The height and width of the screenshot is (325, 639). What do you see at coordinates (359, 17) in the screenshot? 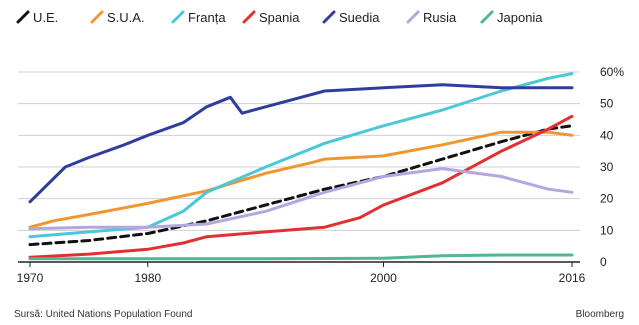
I see `legend-label: Suedia` at bounding box center [359, 17].